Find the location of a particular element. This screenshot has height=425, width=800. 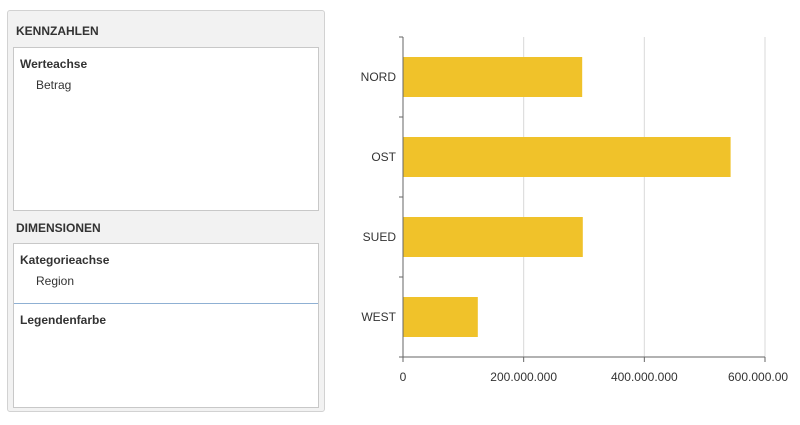

category-label: OST is located at coordinates (383, 157).